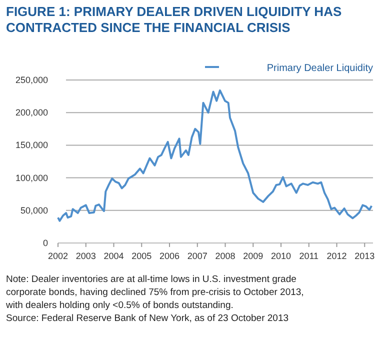 The height and width of the screenshot is (353, 385). Describe the element at coordinates (364, 256) in the screenshot. I see `x-tick-label: 2013` at that location.